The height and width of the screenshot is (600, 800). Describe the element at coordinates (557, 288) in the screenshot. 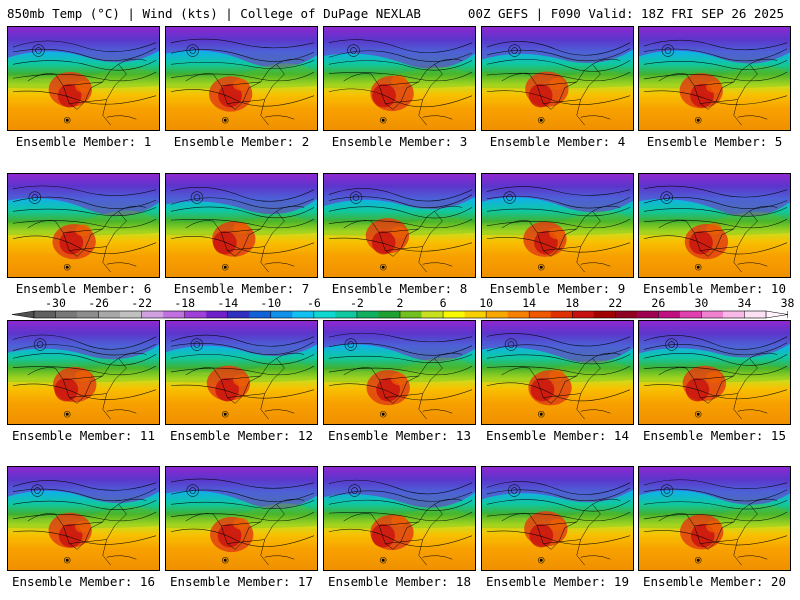

I see `ensemble-member-label: Ensemble Member: 9` at that location.